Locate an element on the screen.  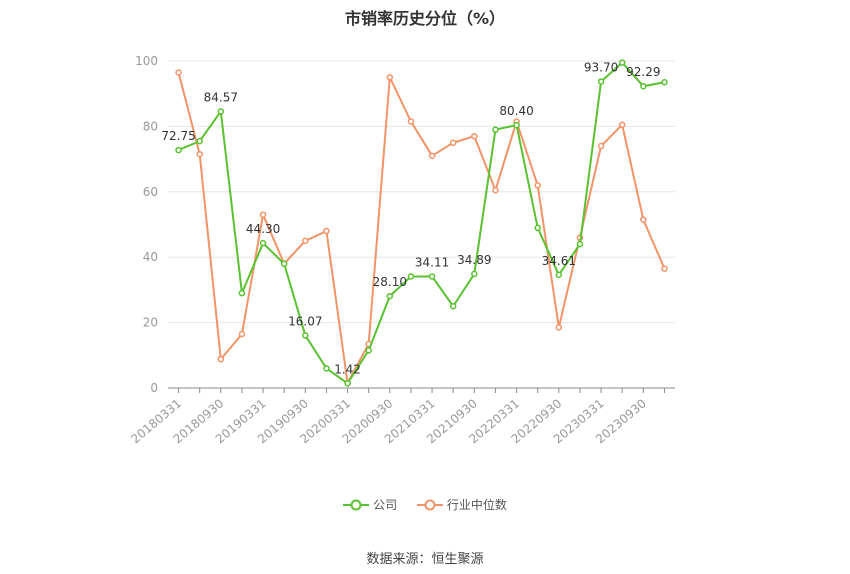
data-label: 93.70 is located at coordinates (601, 68).